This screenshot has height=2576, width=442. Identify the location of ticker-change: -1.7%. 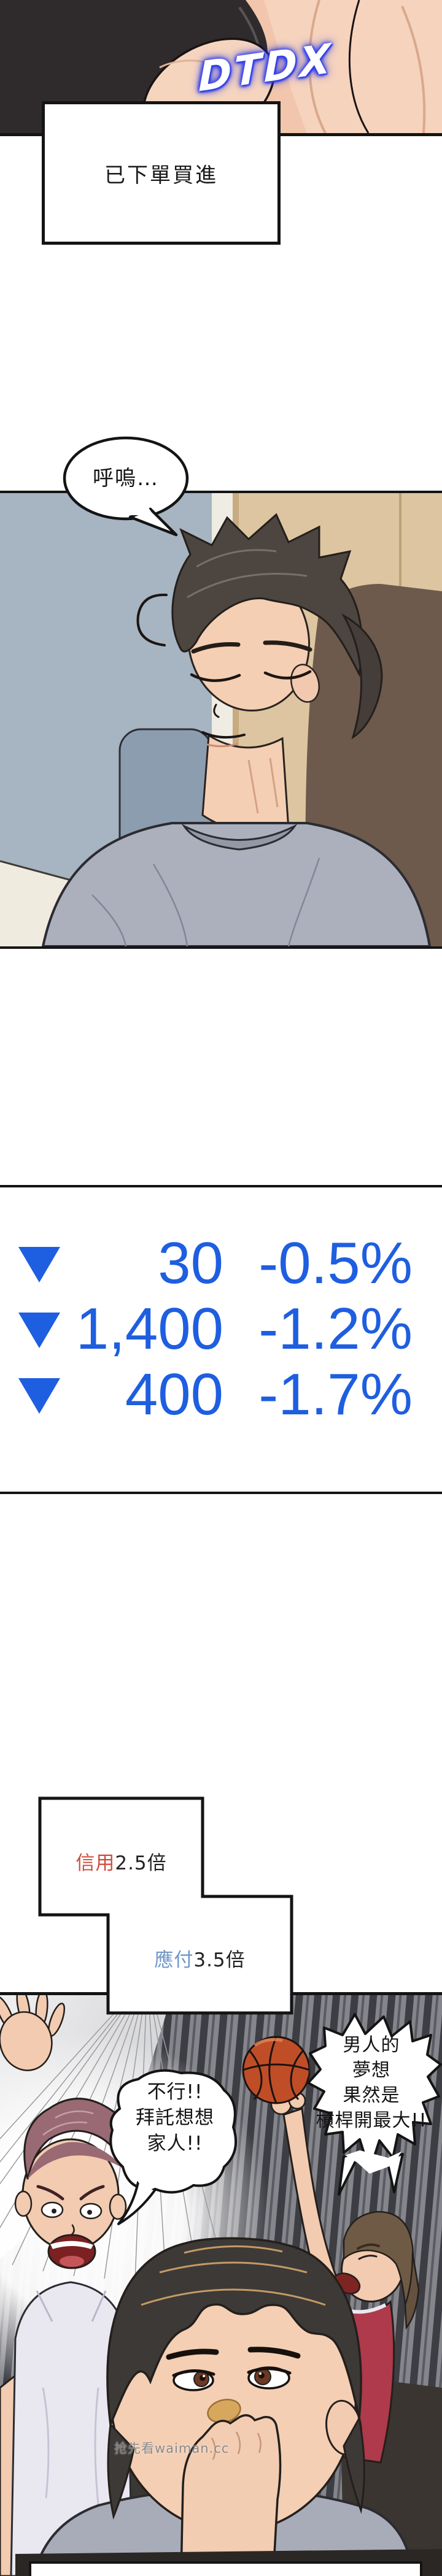
(335, 1394).